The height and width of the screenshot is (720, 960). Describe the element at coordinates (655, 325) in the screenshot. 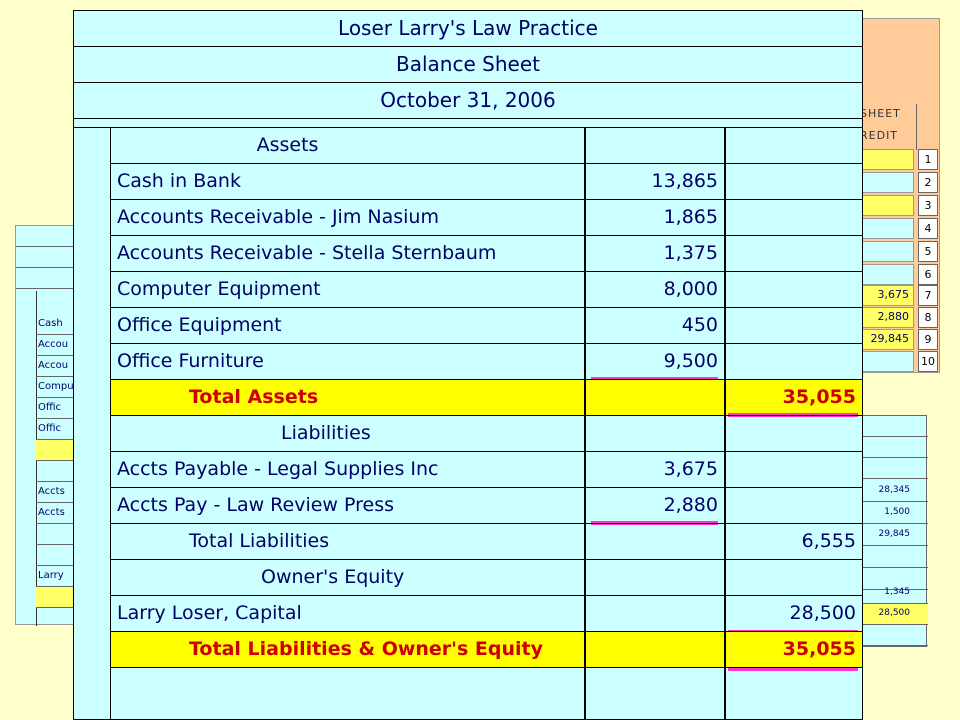

I see `asset-amount: 450` at that location.